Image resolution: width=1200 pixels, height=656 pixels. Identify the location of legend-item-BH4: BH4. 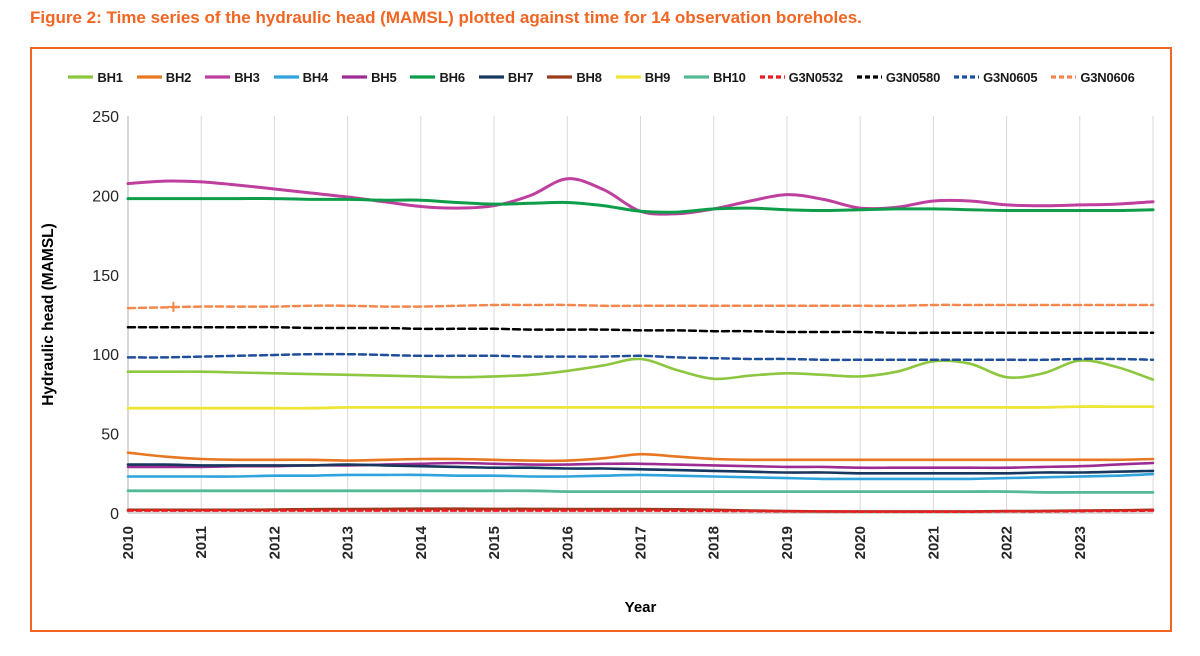
(300, 77).